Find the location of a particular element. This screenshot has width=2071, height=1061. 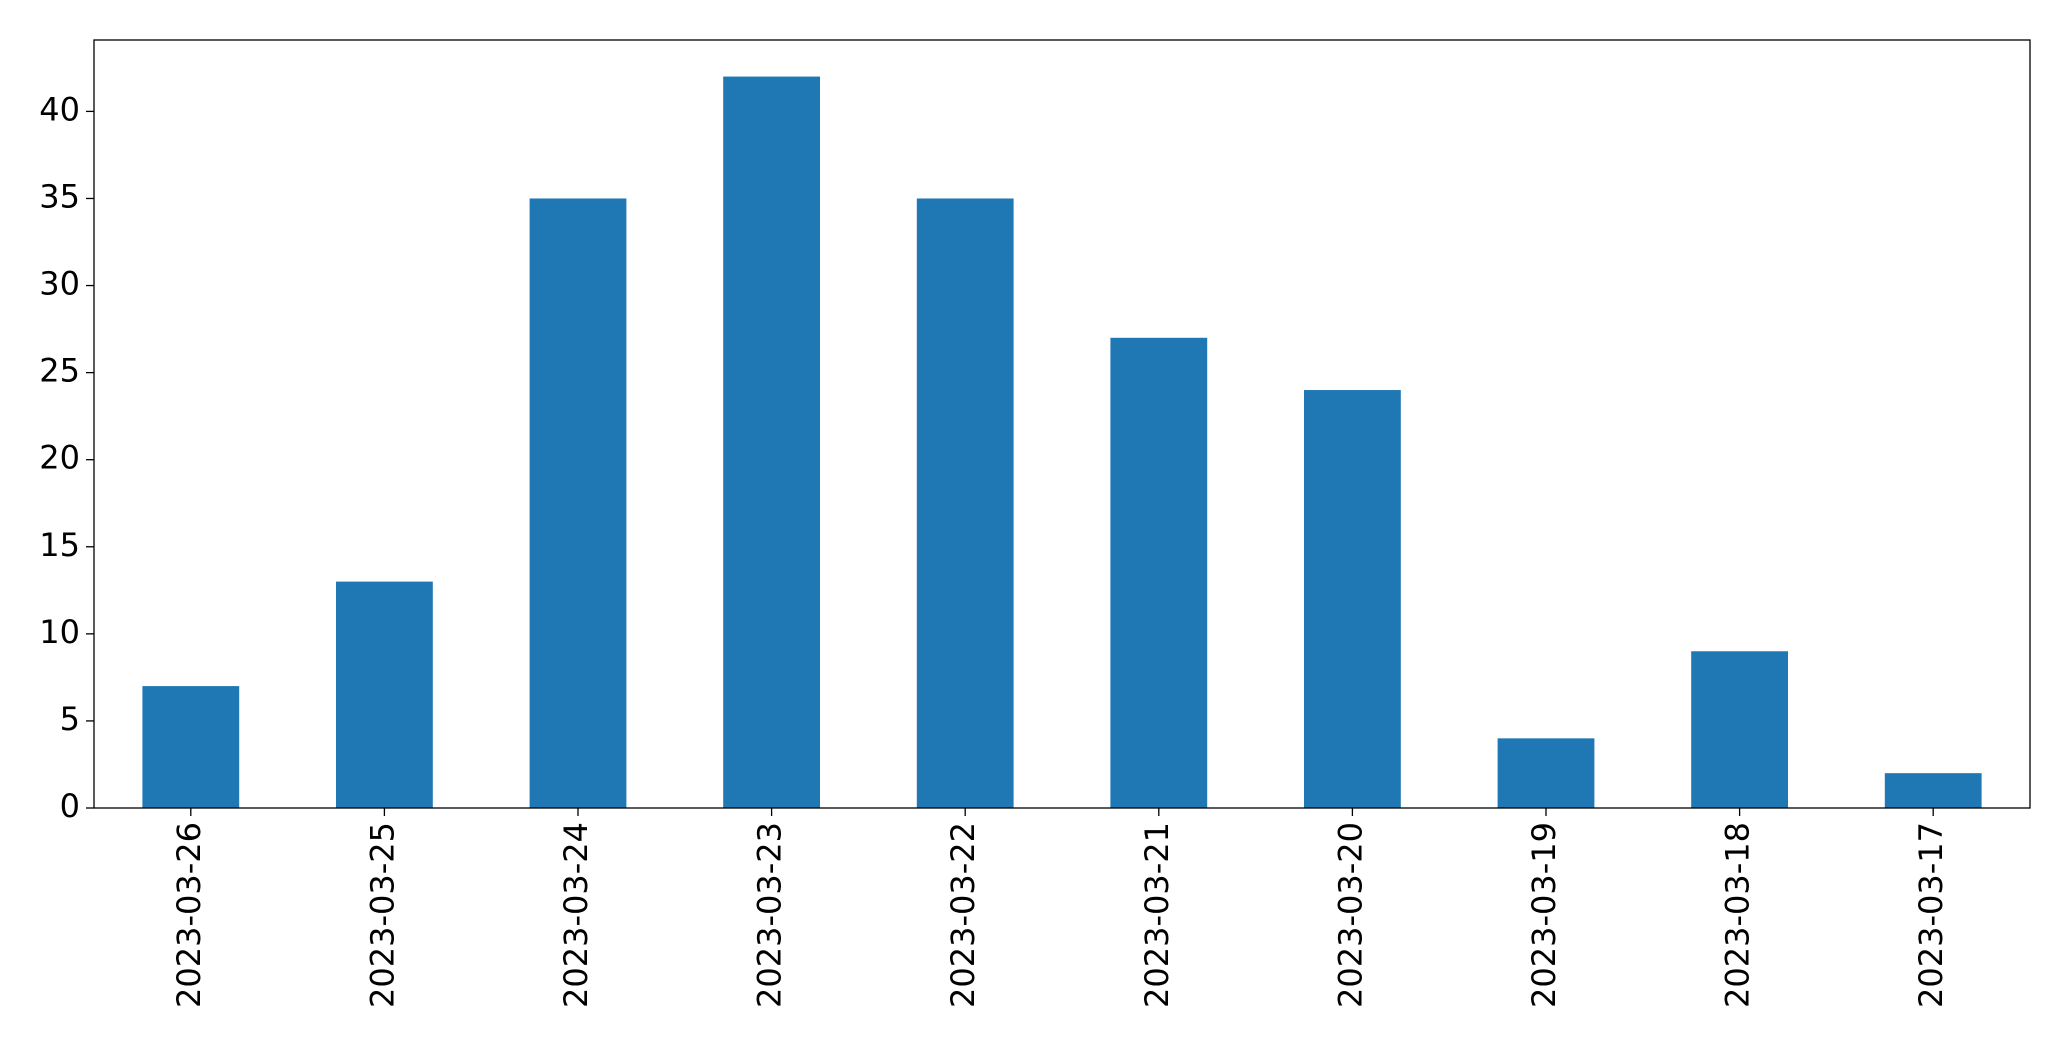

x-tick-label: 2023-03-24 is located at coordinates (576, 915).